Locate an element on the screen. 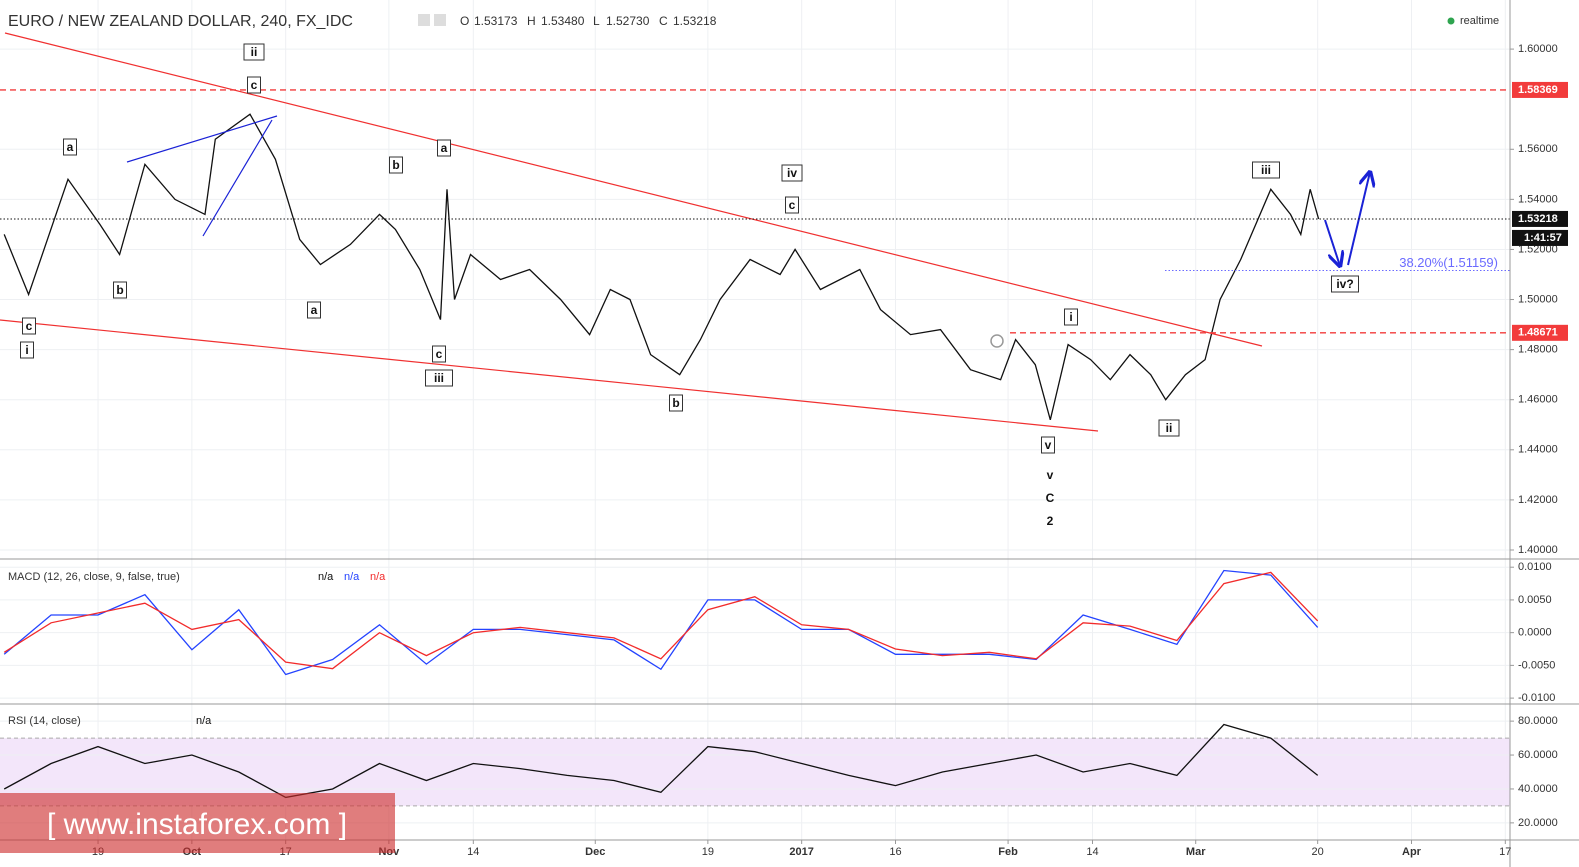  y-tick-label: 20.0000 is located at coordinates (1538, 823).